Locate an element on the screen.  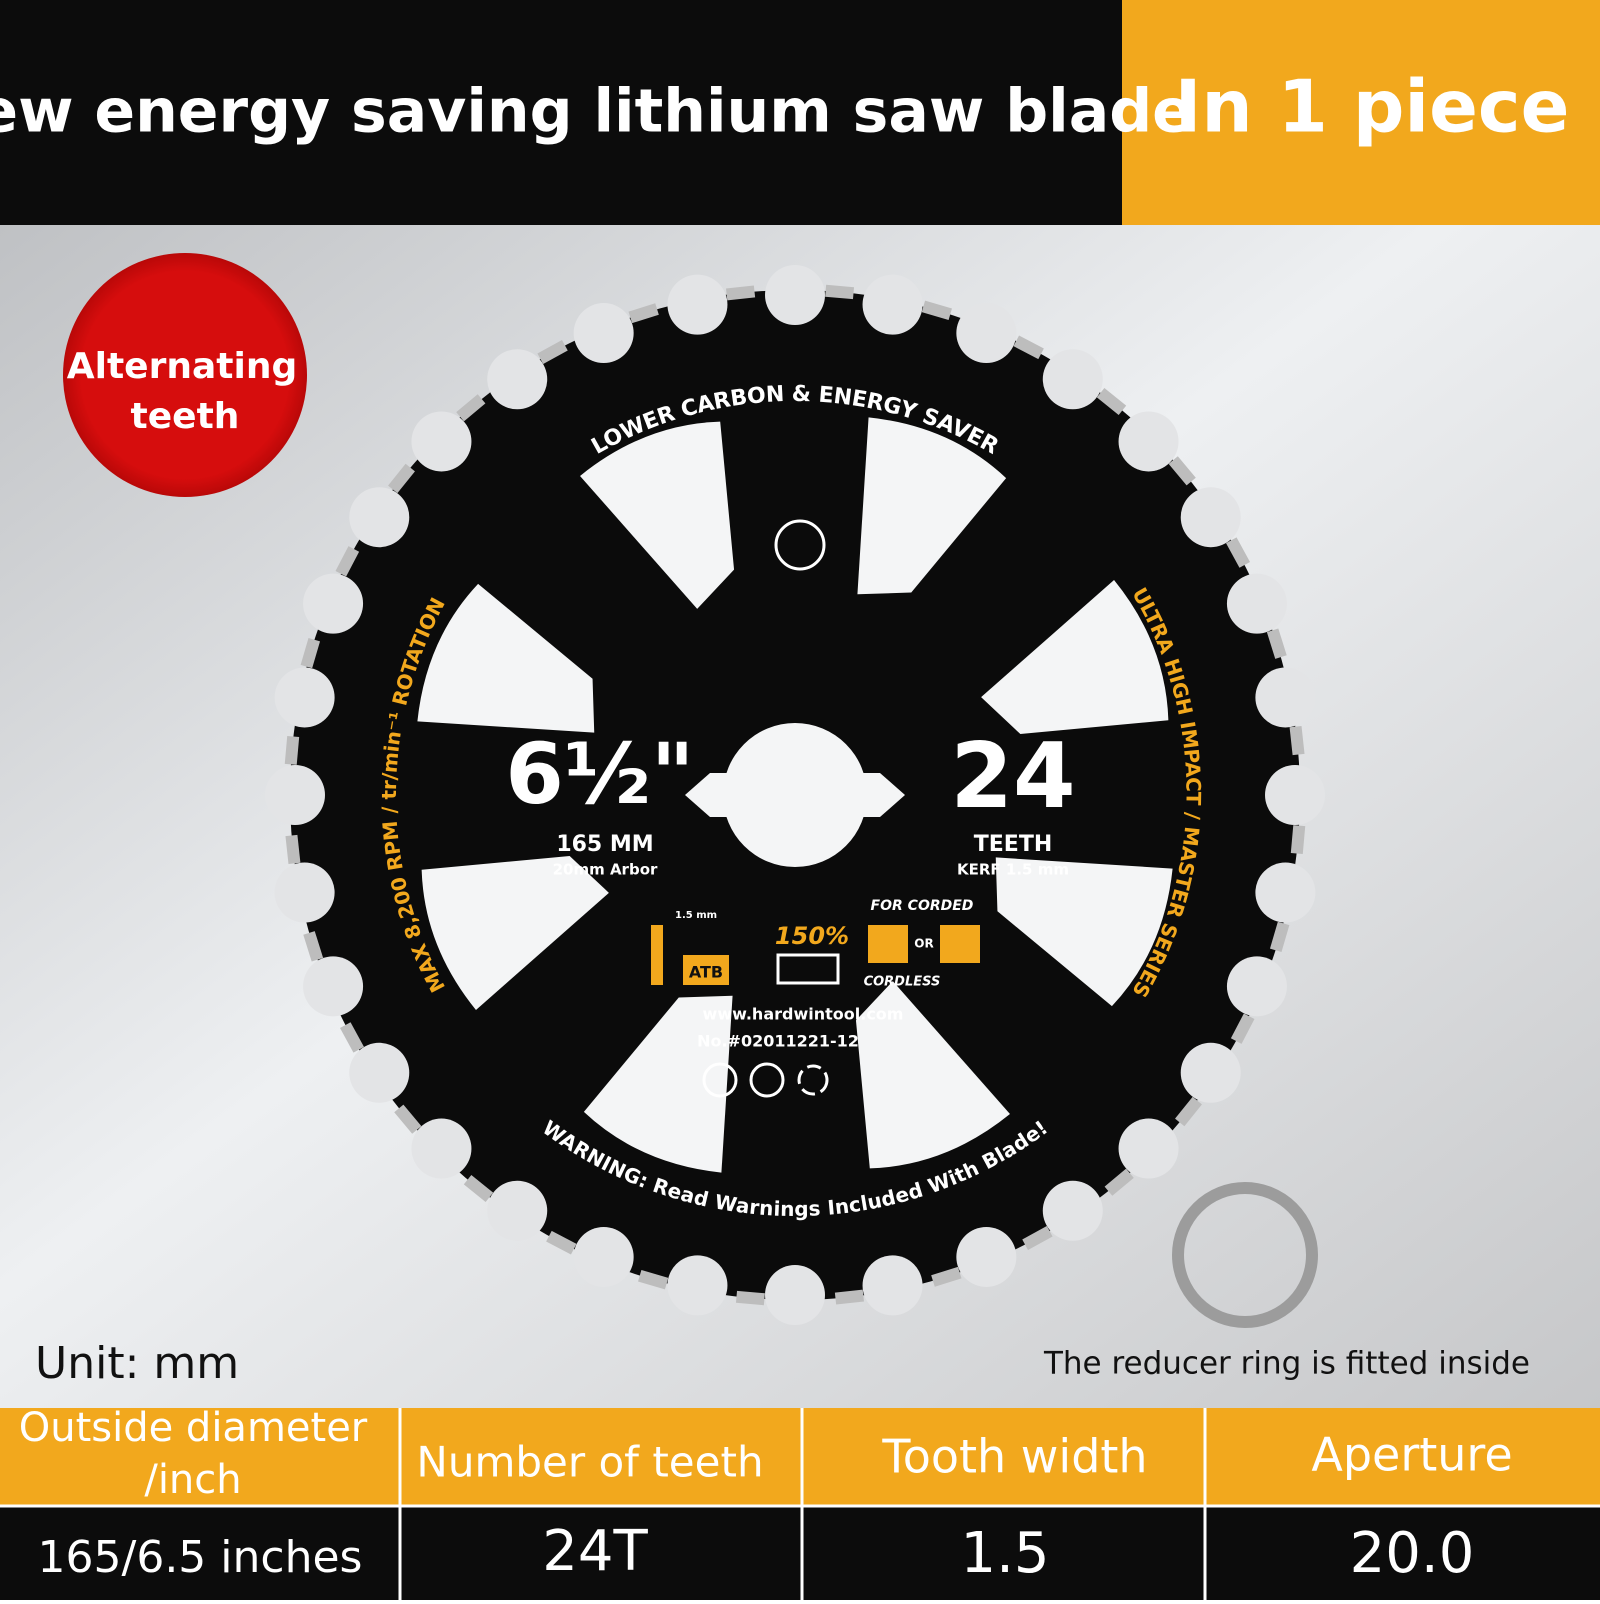
header-badge is located at coordinates (1361, 112).